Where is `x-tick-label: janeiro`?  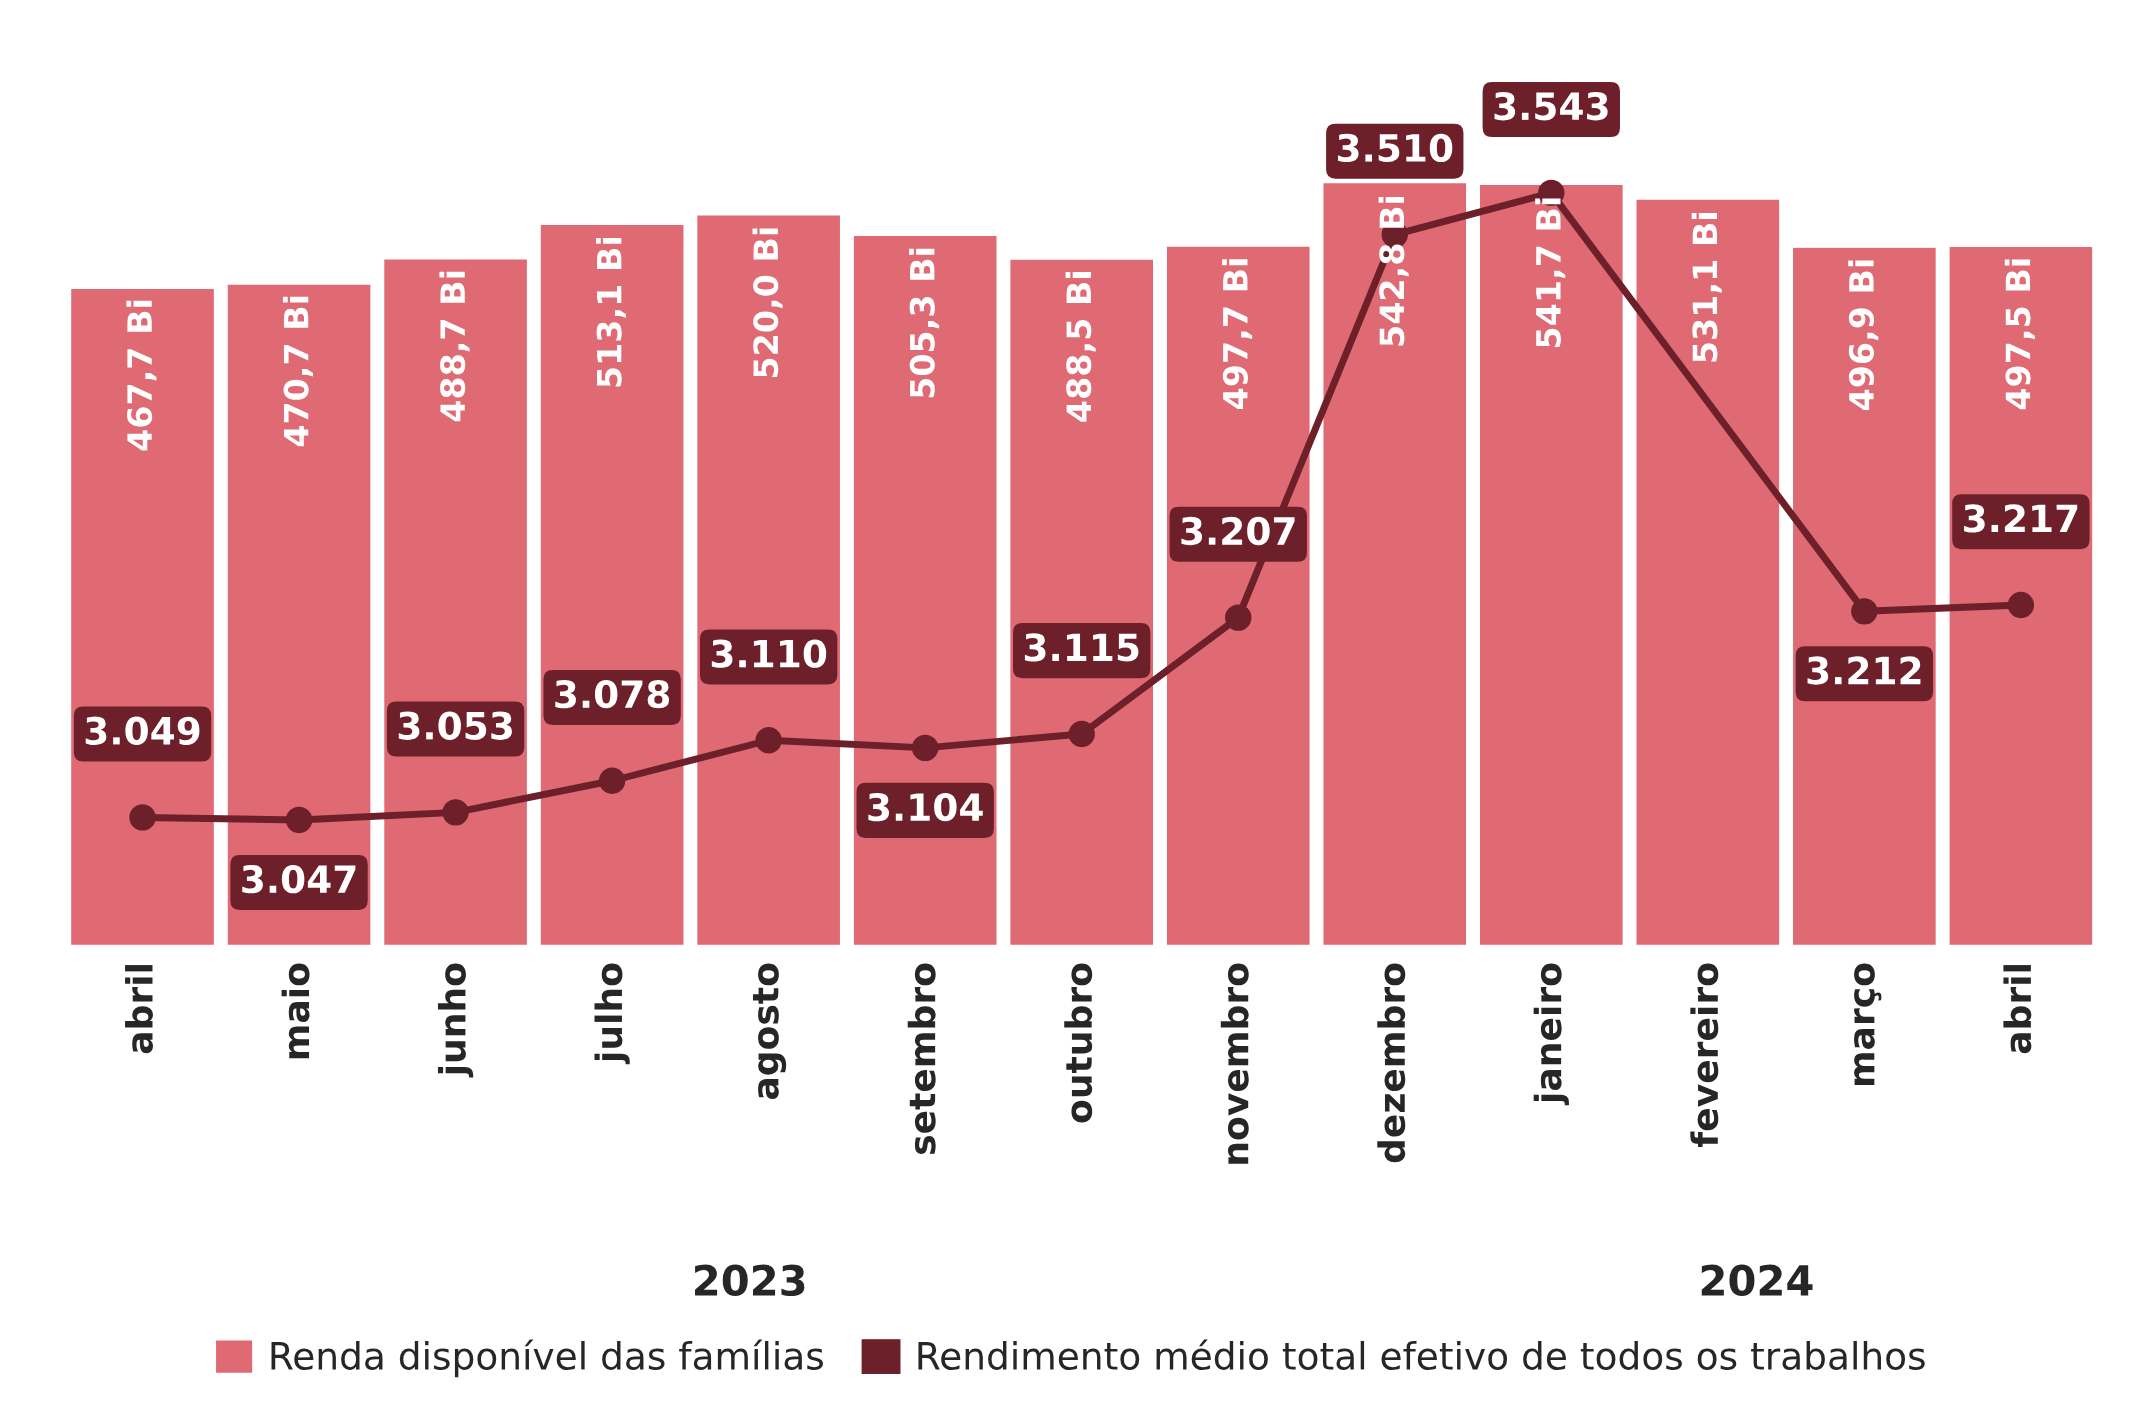
x-tick-label: janeiro is located at coordinates (1551, 1034).